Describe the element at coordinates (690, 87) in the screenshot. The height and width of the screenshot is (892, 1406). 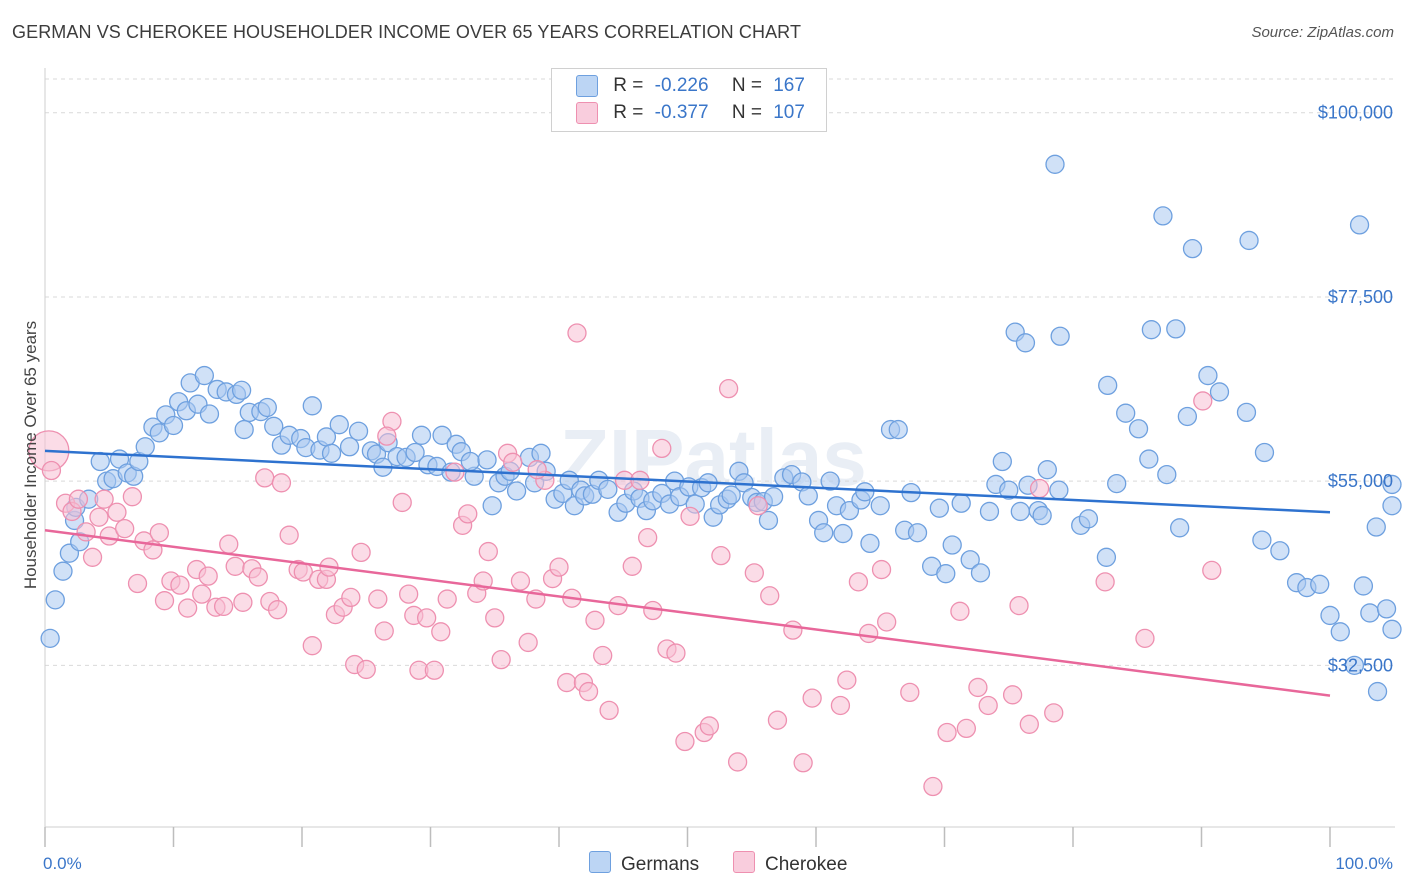
I see `legend-row-germans: R = -0.226 N = 167` at that location.